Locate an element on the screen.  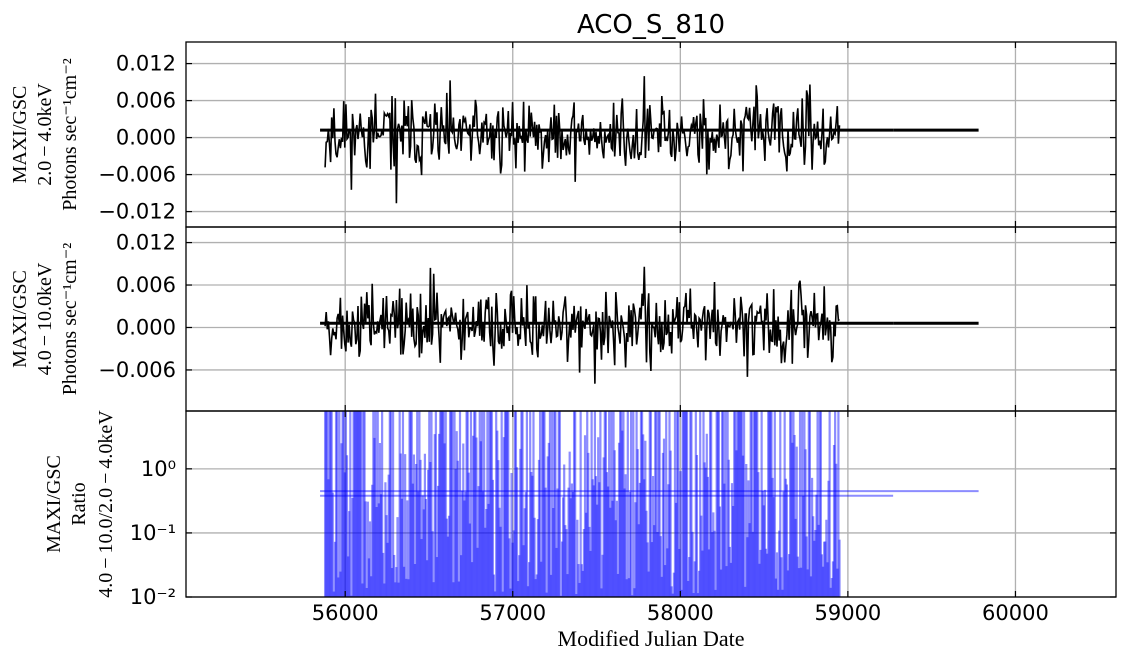
x-tick-label: 56000 is located at coordinates (345, 613).